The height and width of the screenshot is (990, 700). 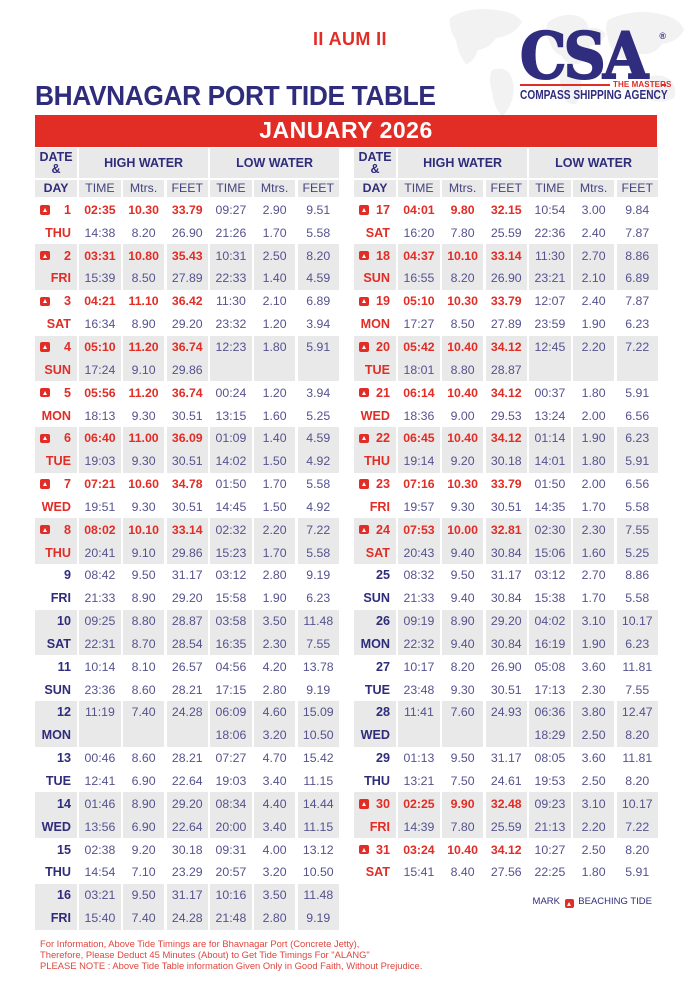 What do you see at coordinates (56, 393) in the screenshot?
I see `day-number-cell: 5` at bounding box center [56, 393].